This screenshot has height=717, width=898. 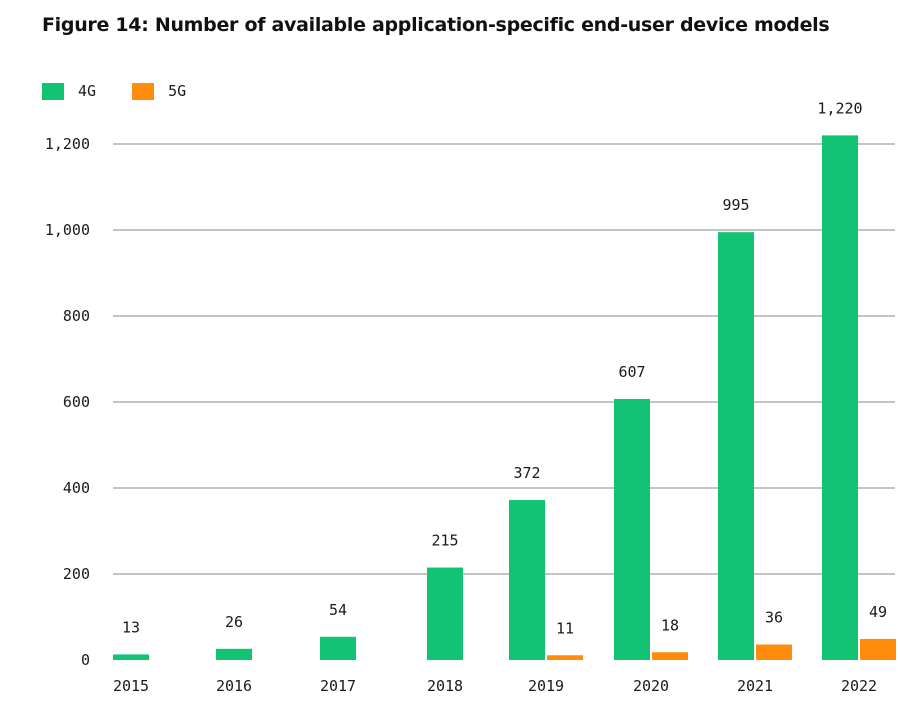 I want to click on data-label-4g-2015: 13, so click(x=131, y=627).